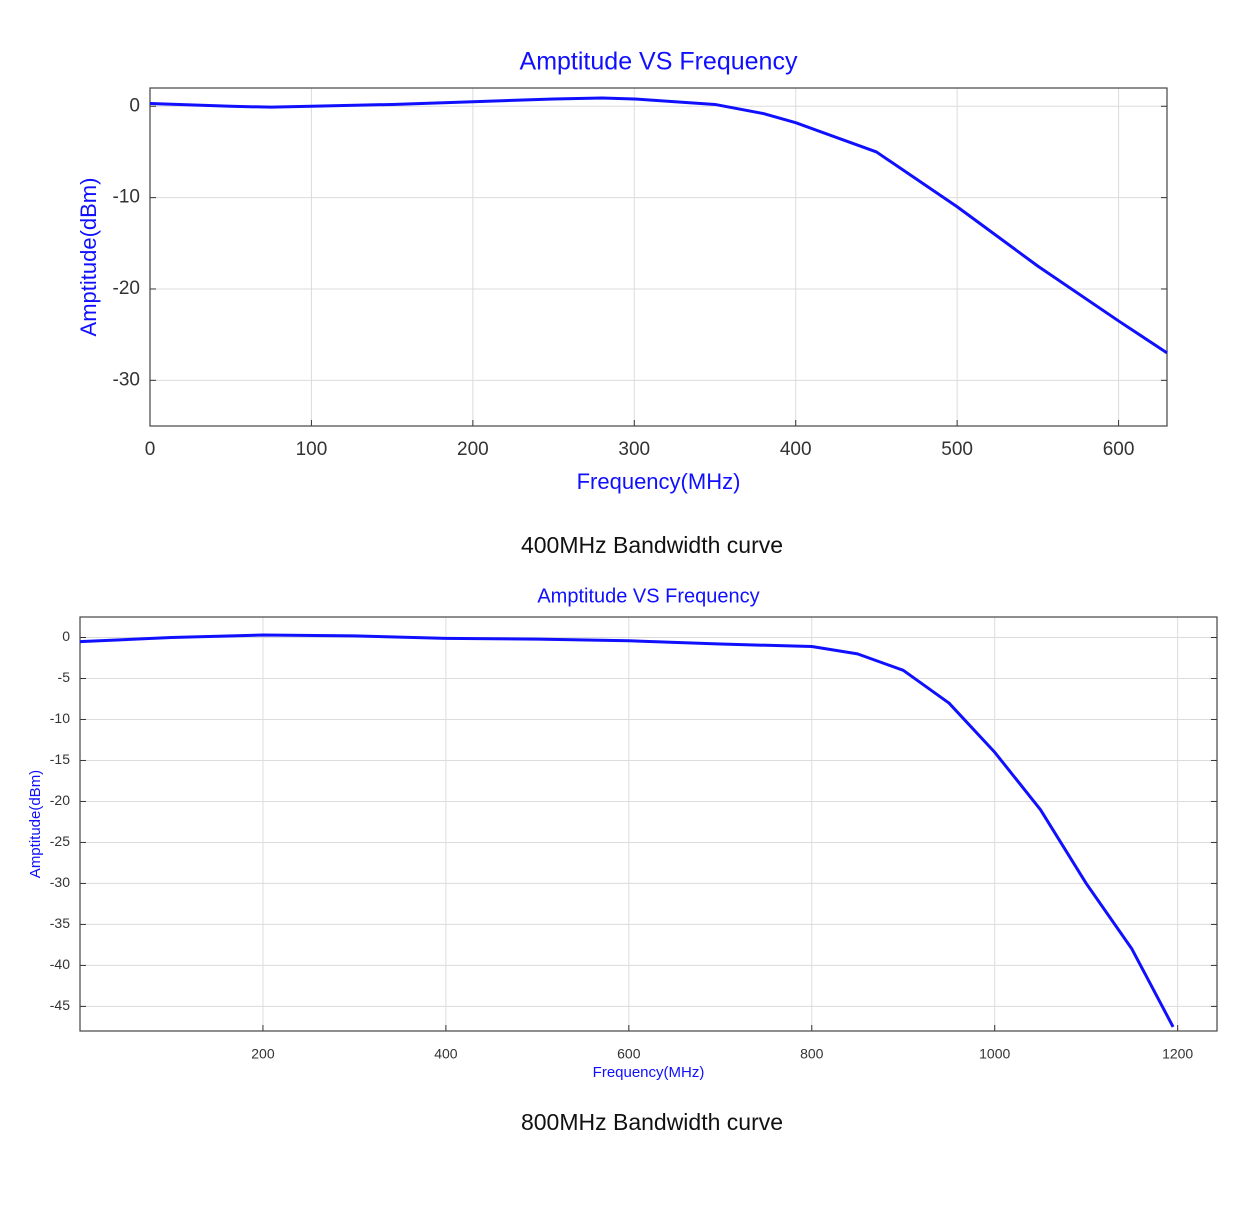  I want to click on y-tick-label: -35, so click(60, 923).